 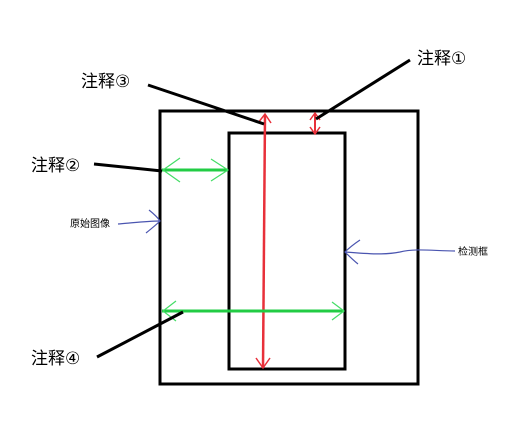 I want to click on width-arrow, so click(x=253, y=311).